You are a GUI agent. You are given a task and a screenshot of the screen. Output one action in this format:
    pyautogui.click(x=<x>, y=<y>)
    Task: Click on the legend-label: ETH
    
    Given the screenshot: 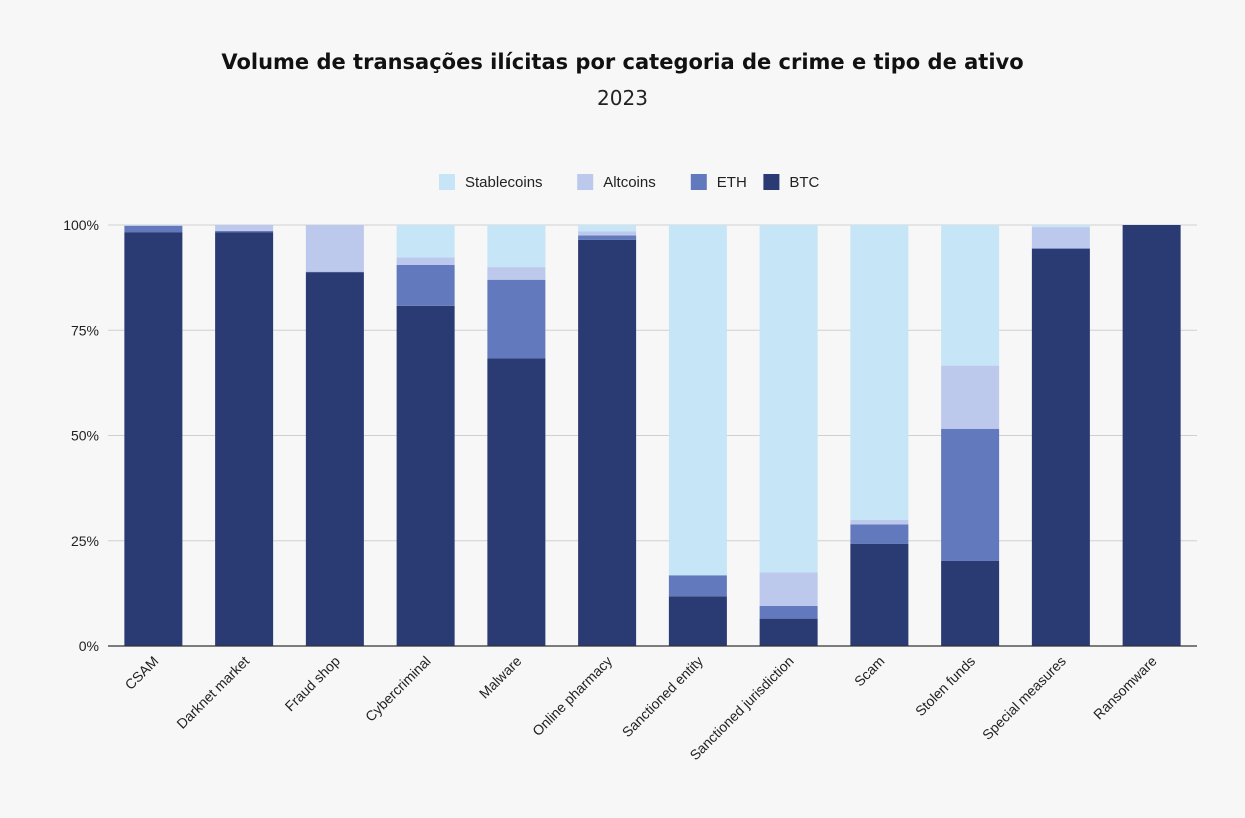 What is the action you would take?
    pyautogui.click(x=732, y=182)
    